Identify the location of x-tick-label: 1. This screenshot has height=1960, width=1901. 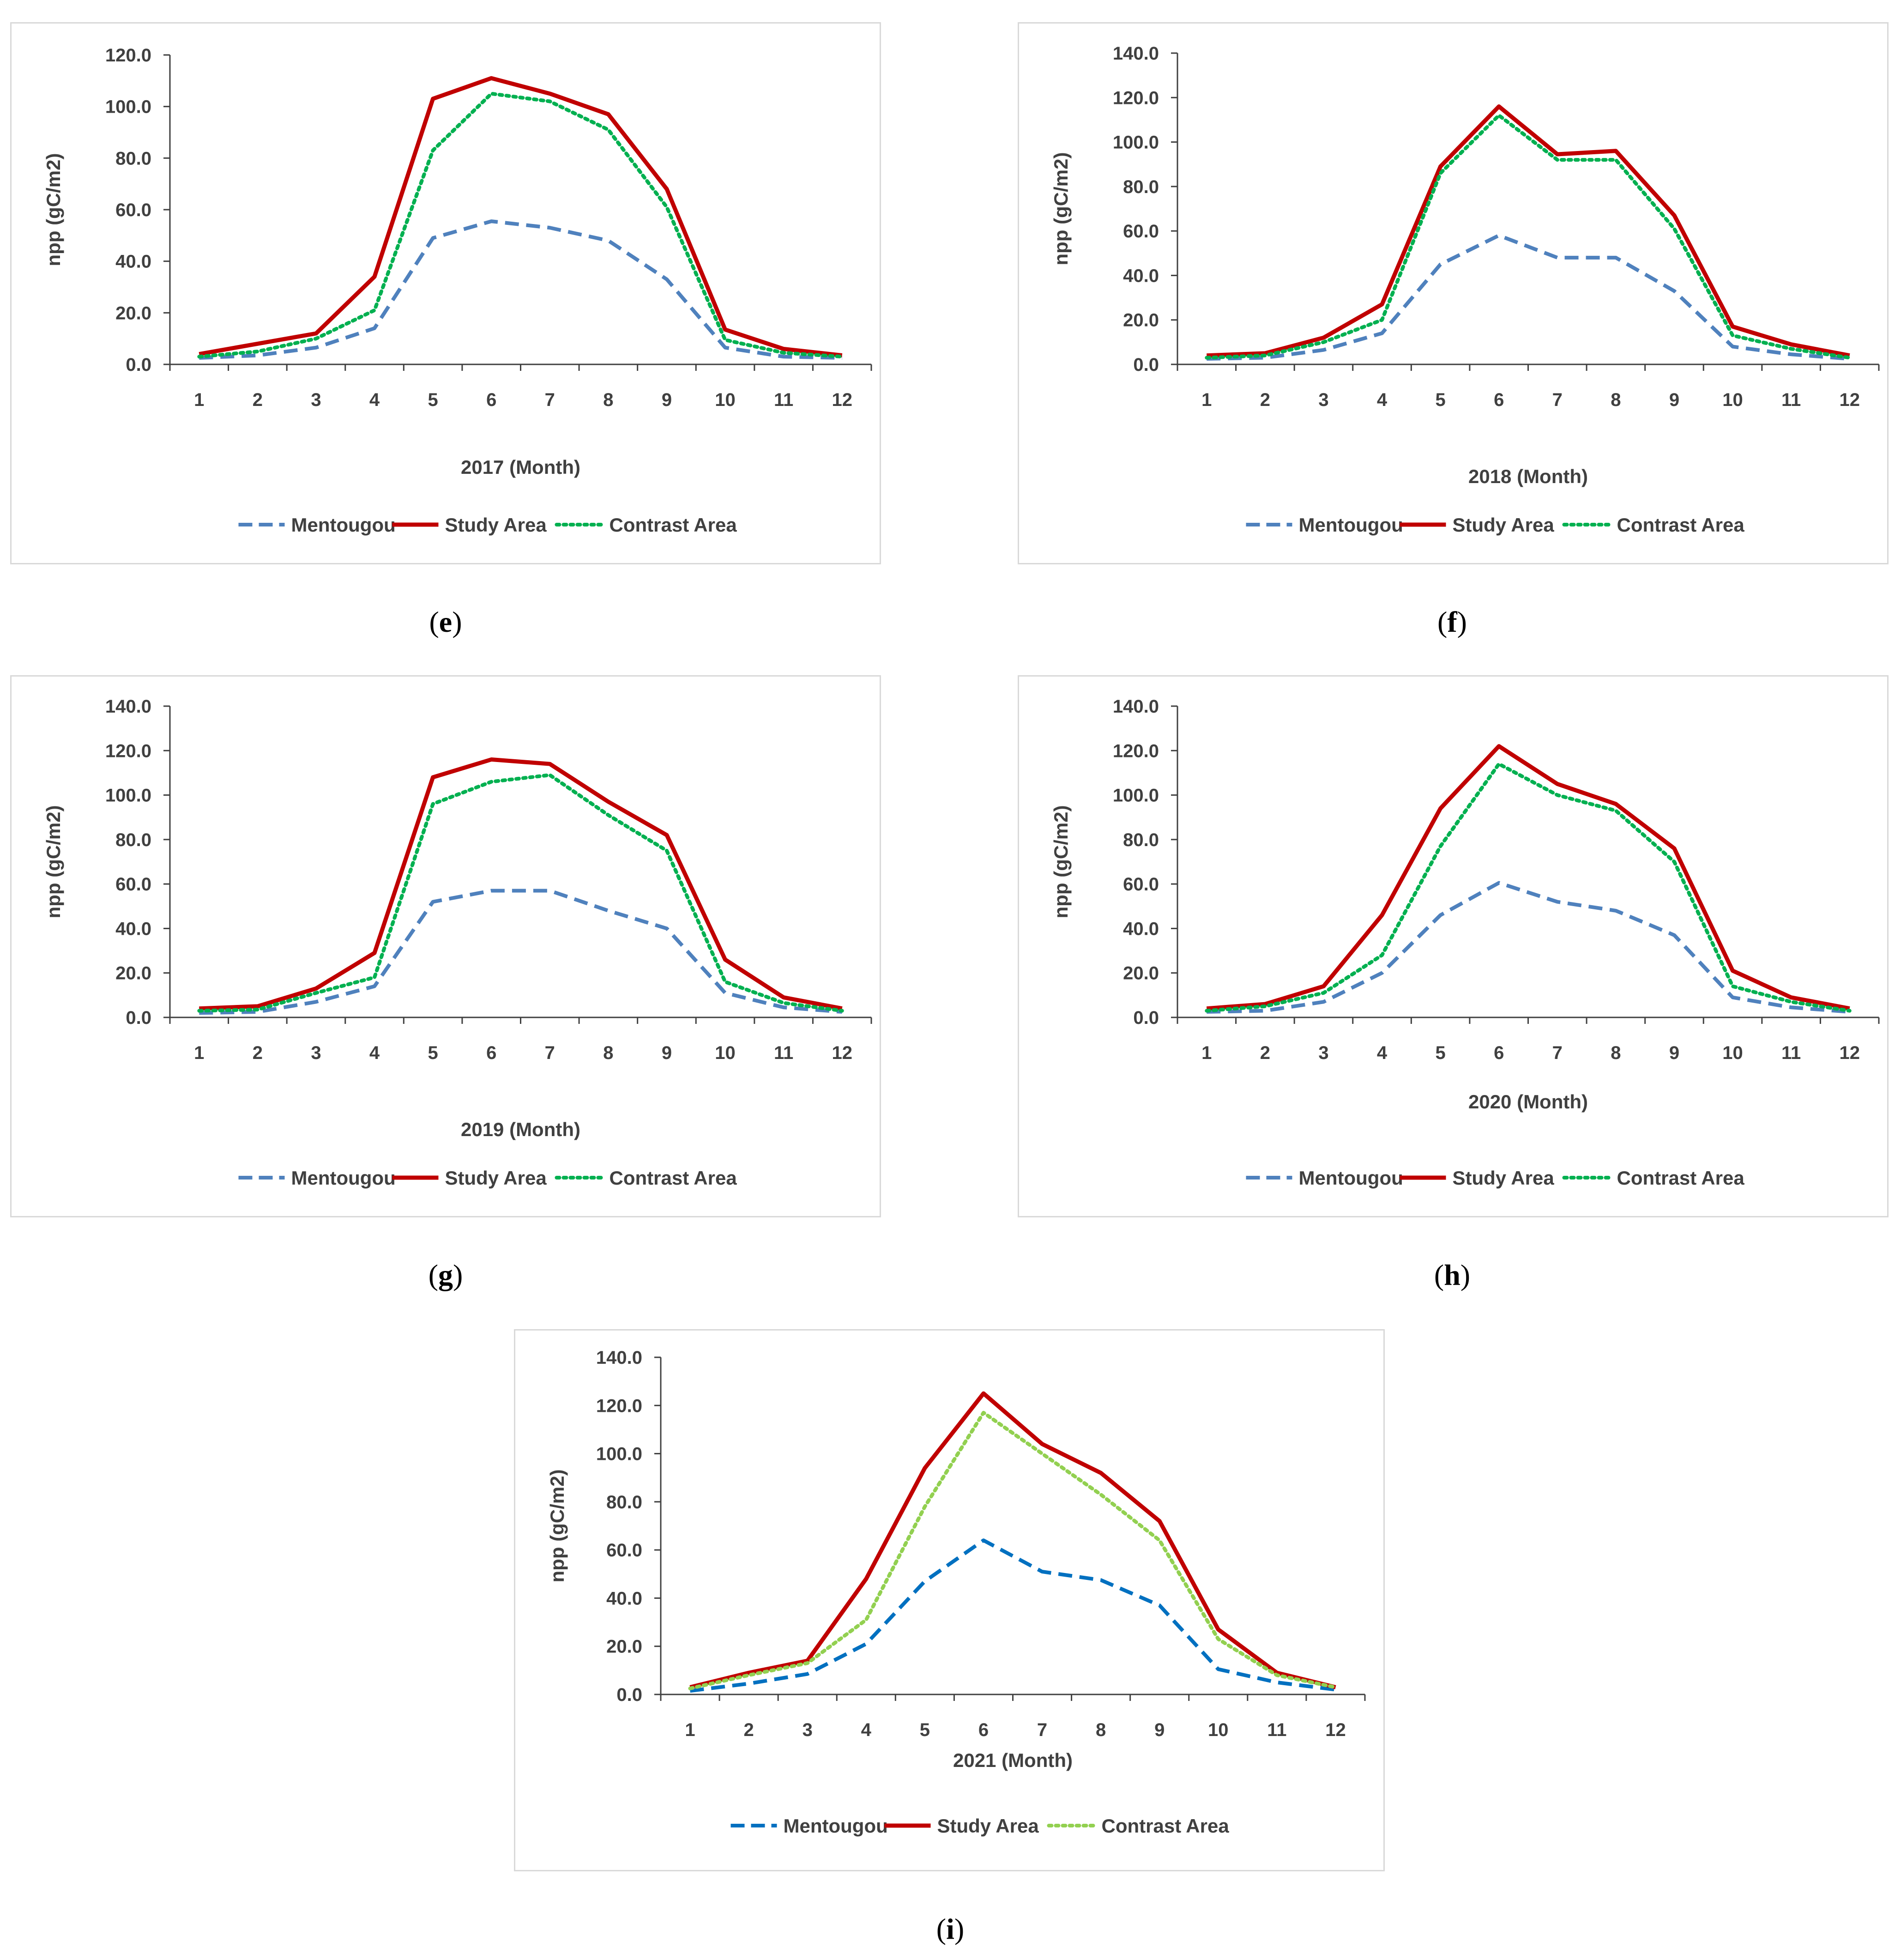
(1206, 400).